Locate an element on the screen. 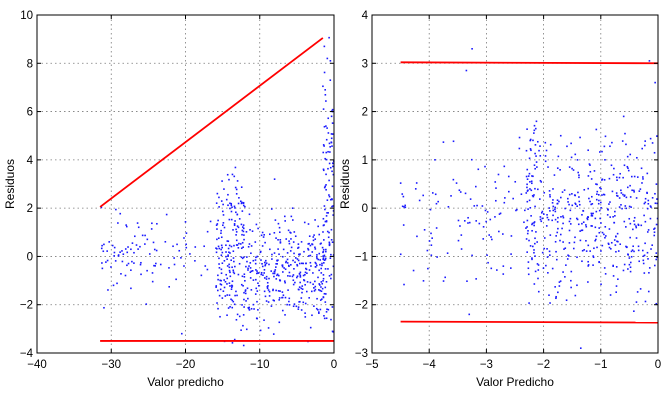  reference-line is located at coordinates (211, 122).